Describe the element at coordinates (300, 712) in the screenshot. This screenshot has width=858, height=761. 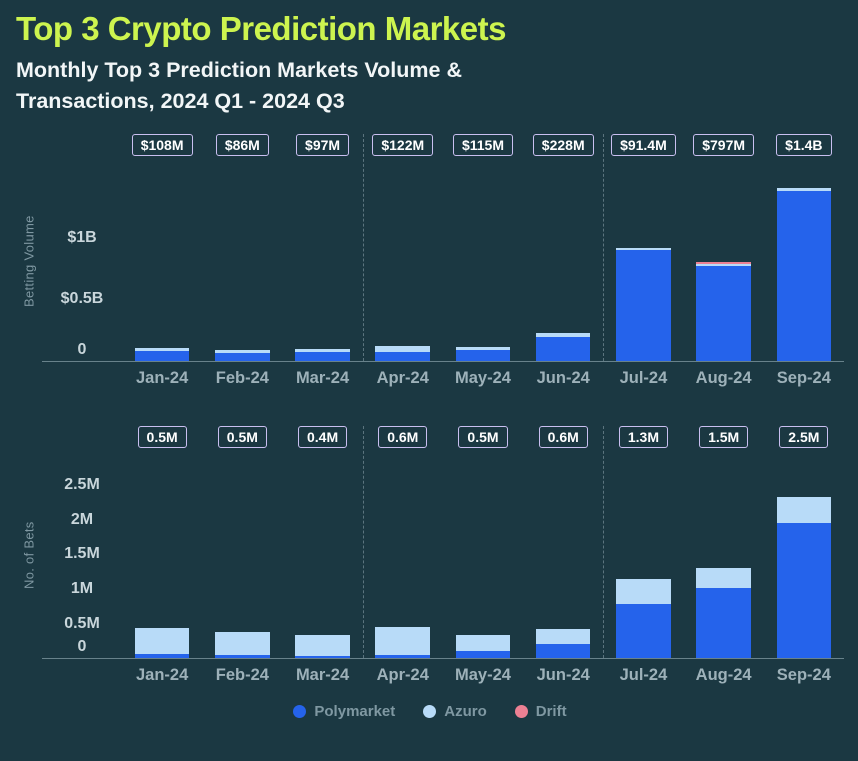
I see `polymarket-swatch-icon` at that location.